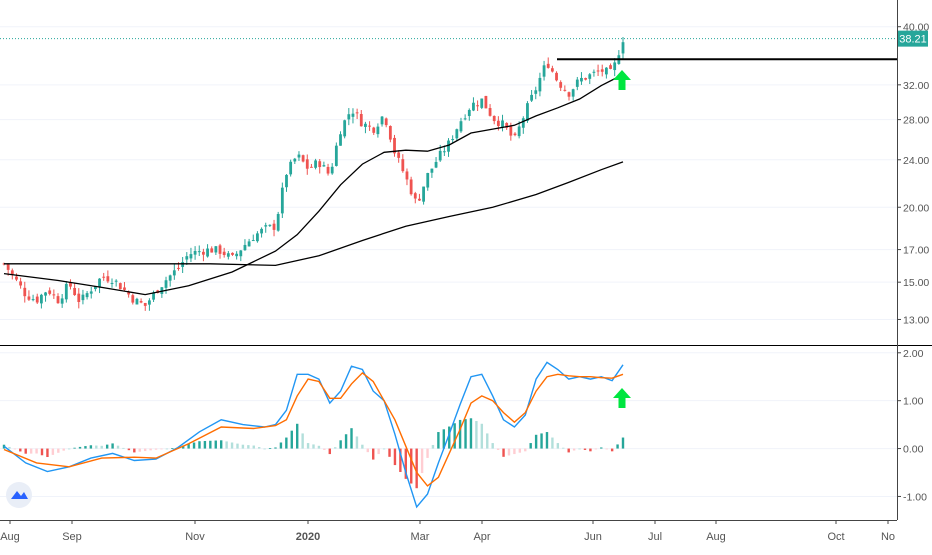  I want to click on up-arrow-icon, so click(622, 80).